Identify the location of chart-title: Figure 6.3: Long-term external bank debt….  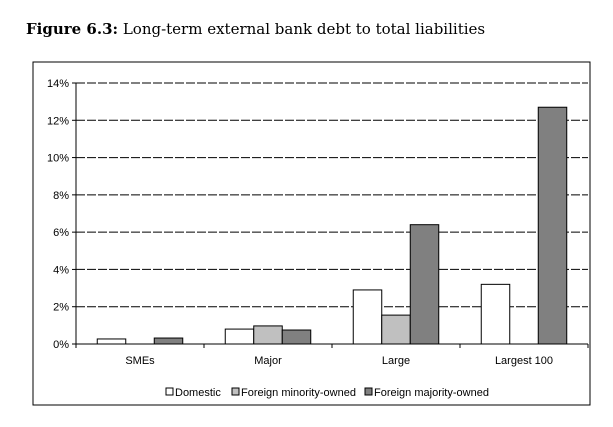
(255, 29).